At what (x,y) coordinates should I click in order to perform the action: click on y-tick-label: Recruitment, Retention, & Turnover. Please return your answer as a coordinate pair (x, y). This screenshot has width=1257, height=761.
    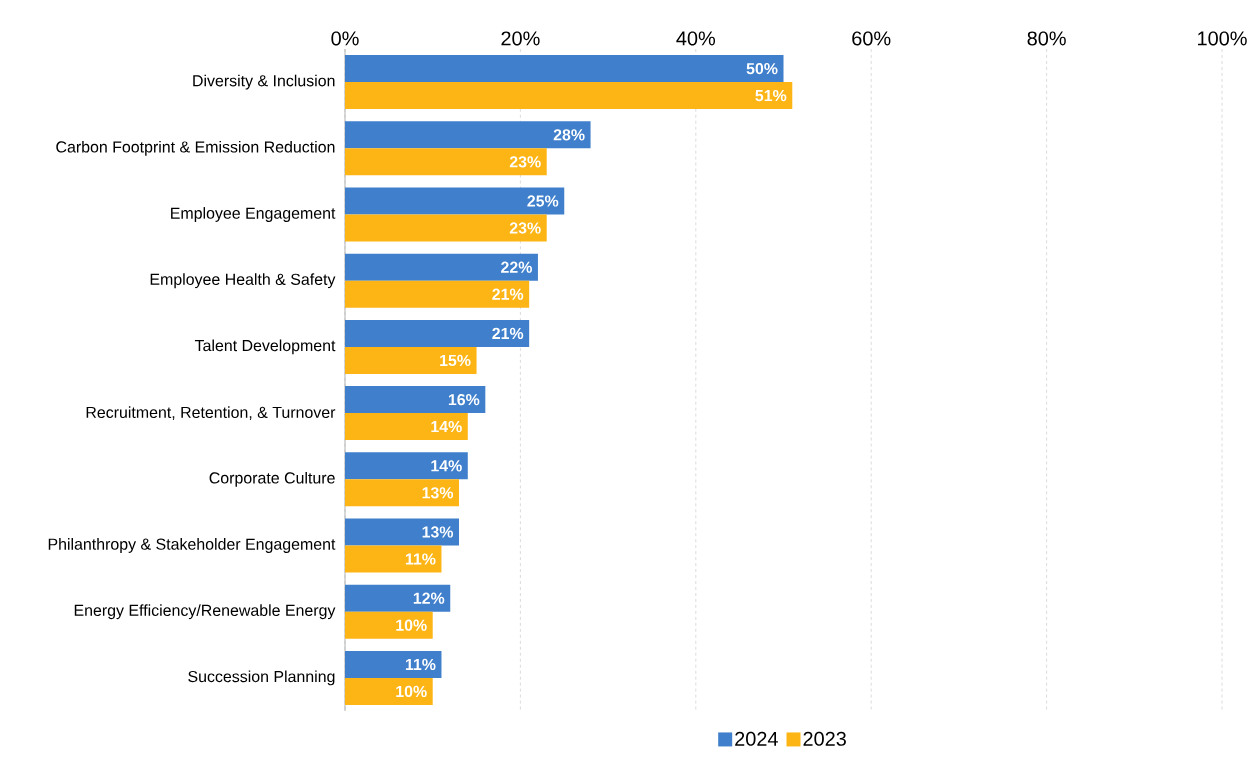
    Looking at the image, I should click on (211, 413).